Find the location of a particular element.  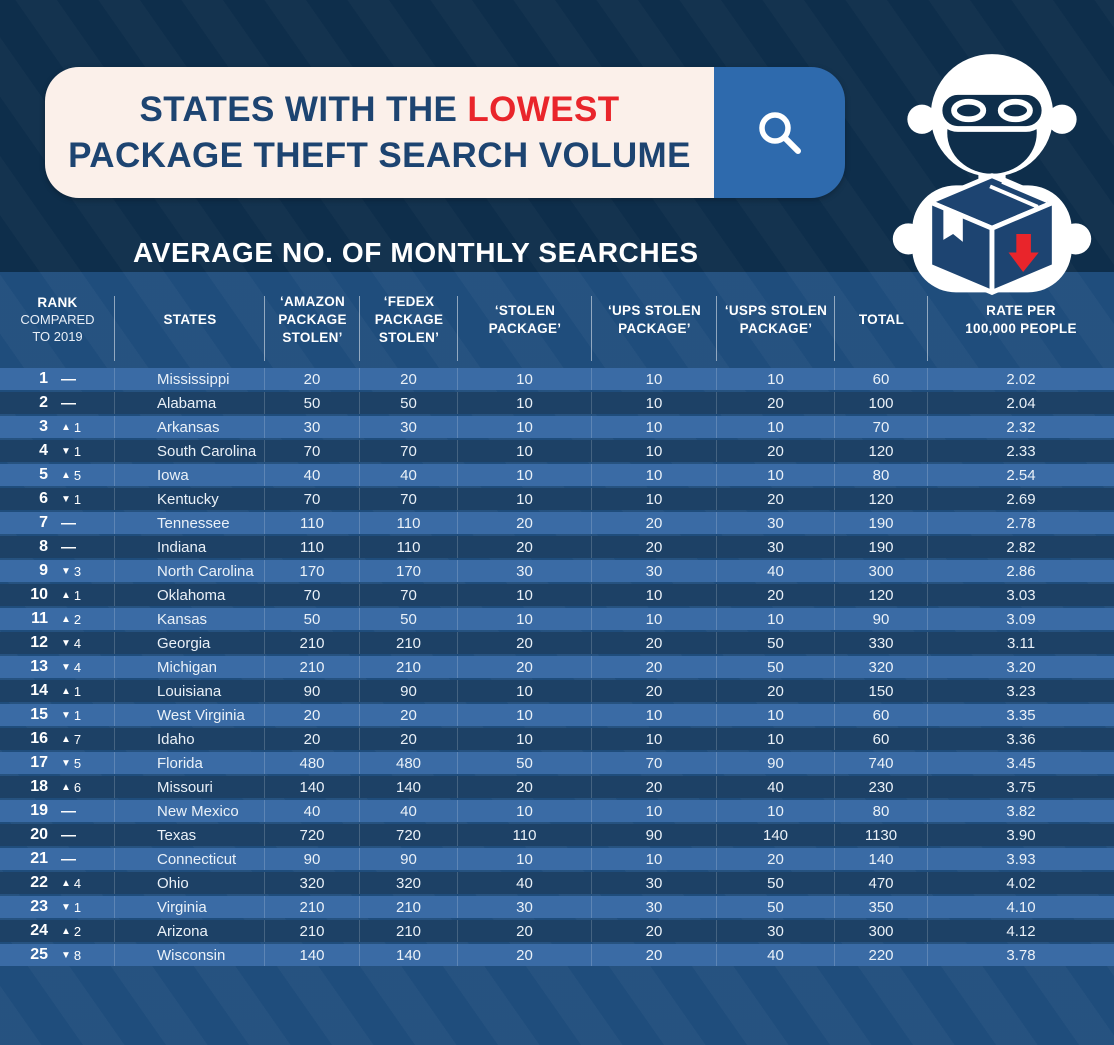

cell-fedex: 110 is located at coordinates (409, 547).